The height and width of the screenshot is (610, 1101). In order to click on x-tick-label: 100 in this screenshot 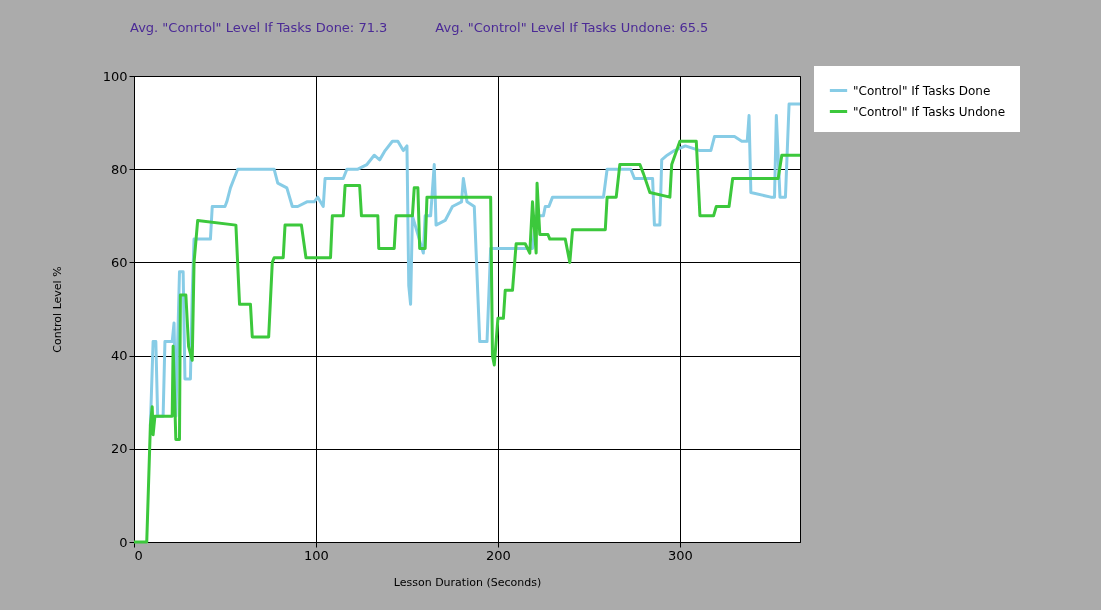, I will do `click(316, 555)`.